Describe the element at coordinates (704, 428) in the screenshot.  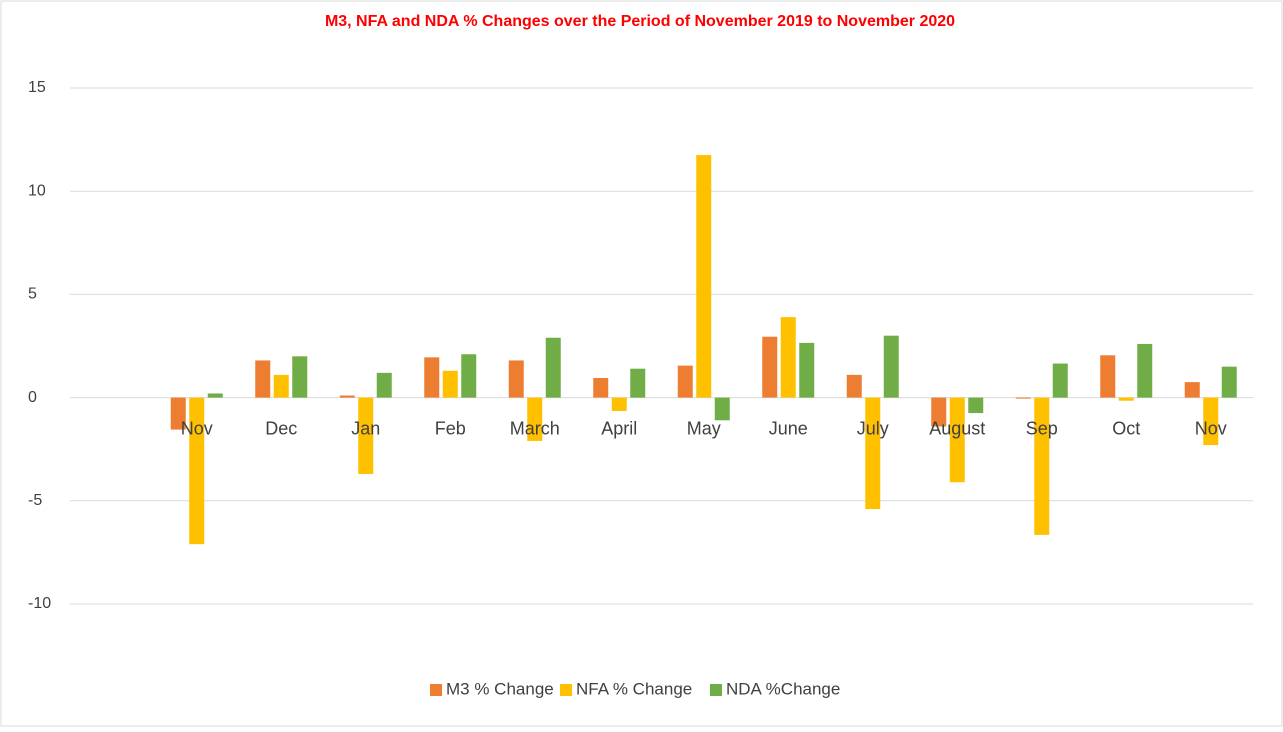
I see `x-tick-label: May` at that location.